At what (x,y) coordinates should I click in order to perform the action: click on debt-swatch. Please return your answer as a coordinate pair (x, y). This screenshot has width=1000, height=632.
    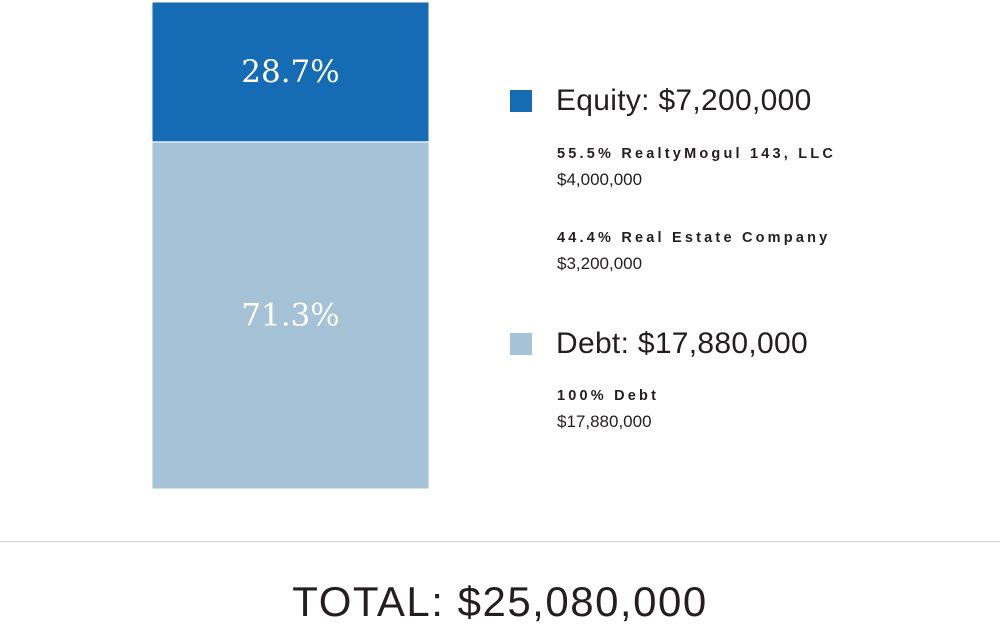
    Looking at the image, I should click on (521, 344).